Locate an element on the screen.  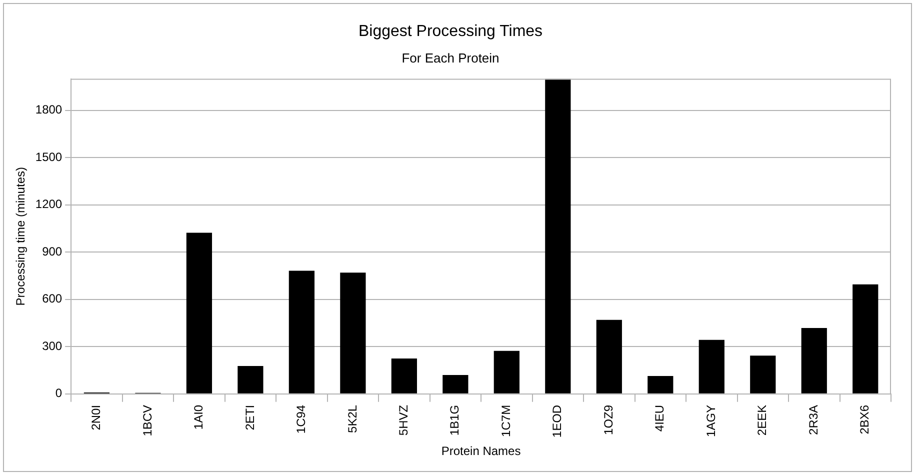
y-tick-label: 1800 is located at coordinates (48, 109).